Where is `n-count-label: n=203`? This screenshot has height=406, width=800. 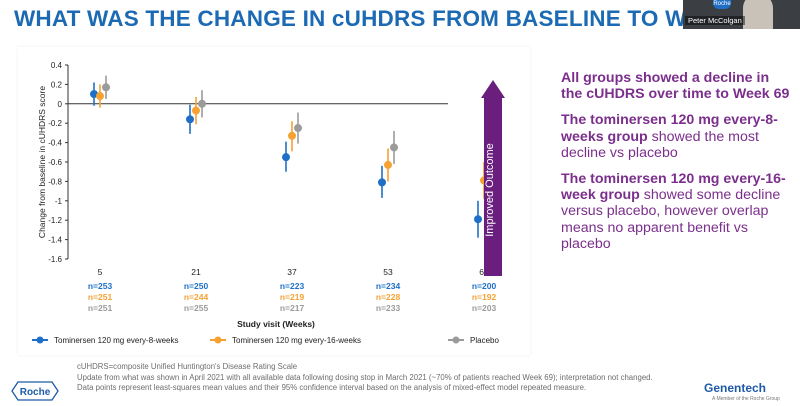 n-count-label: n=203 is located at coordinates (484, 308).